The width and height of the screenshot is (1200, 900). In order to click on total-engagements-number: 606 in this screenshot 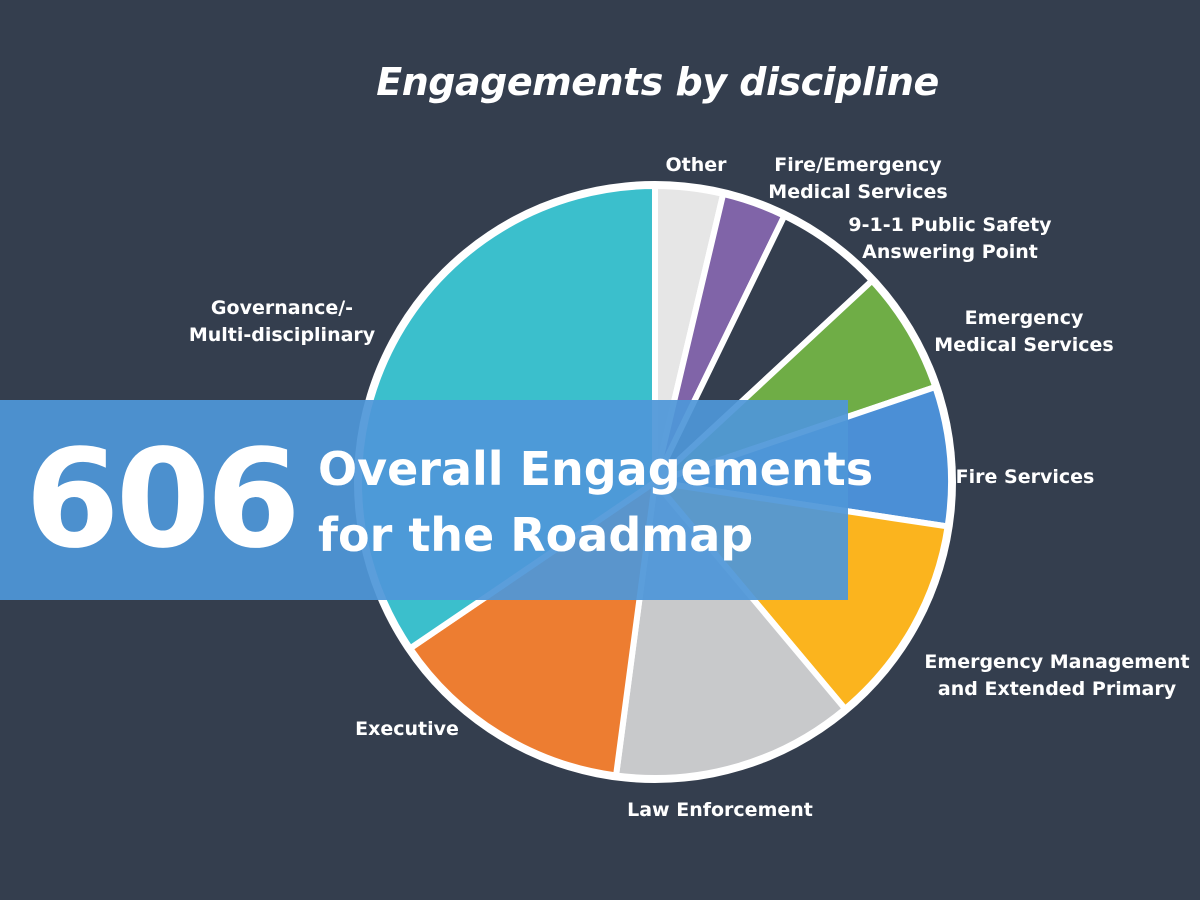, I will do `click(163, 500)`.